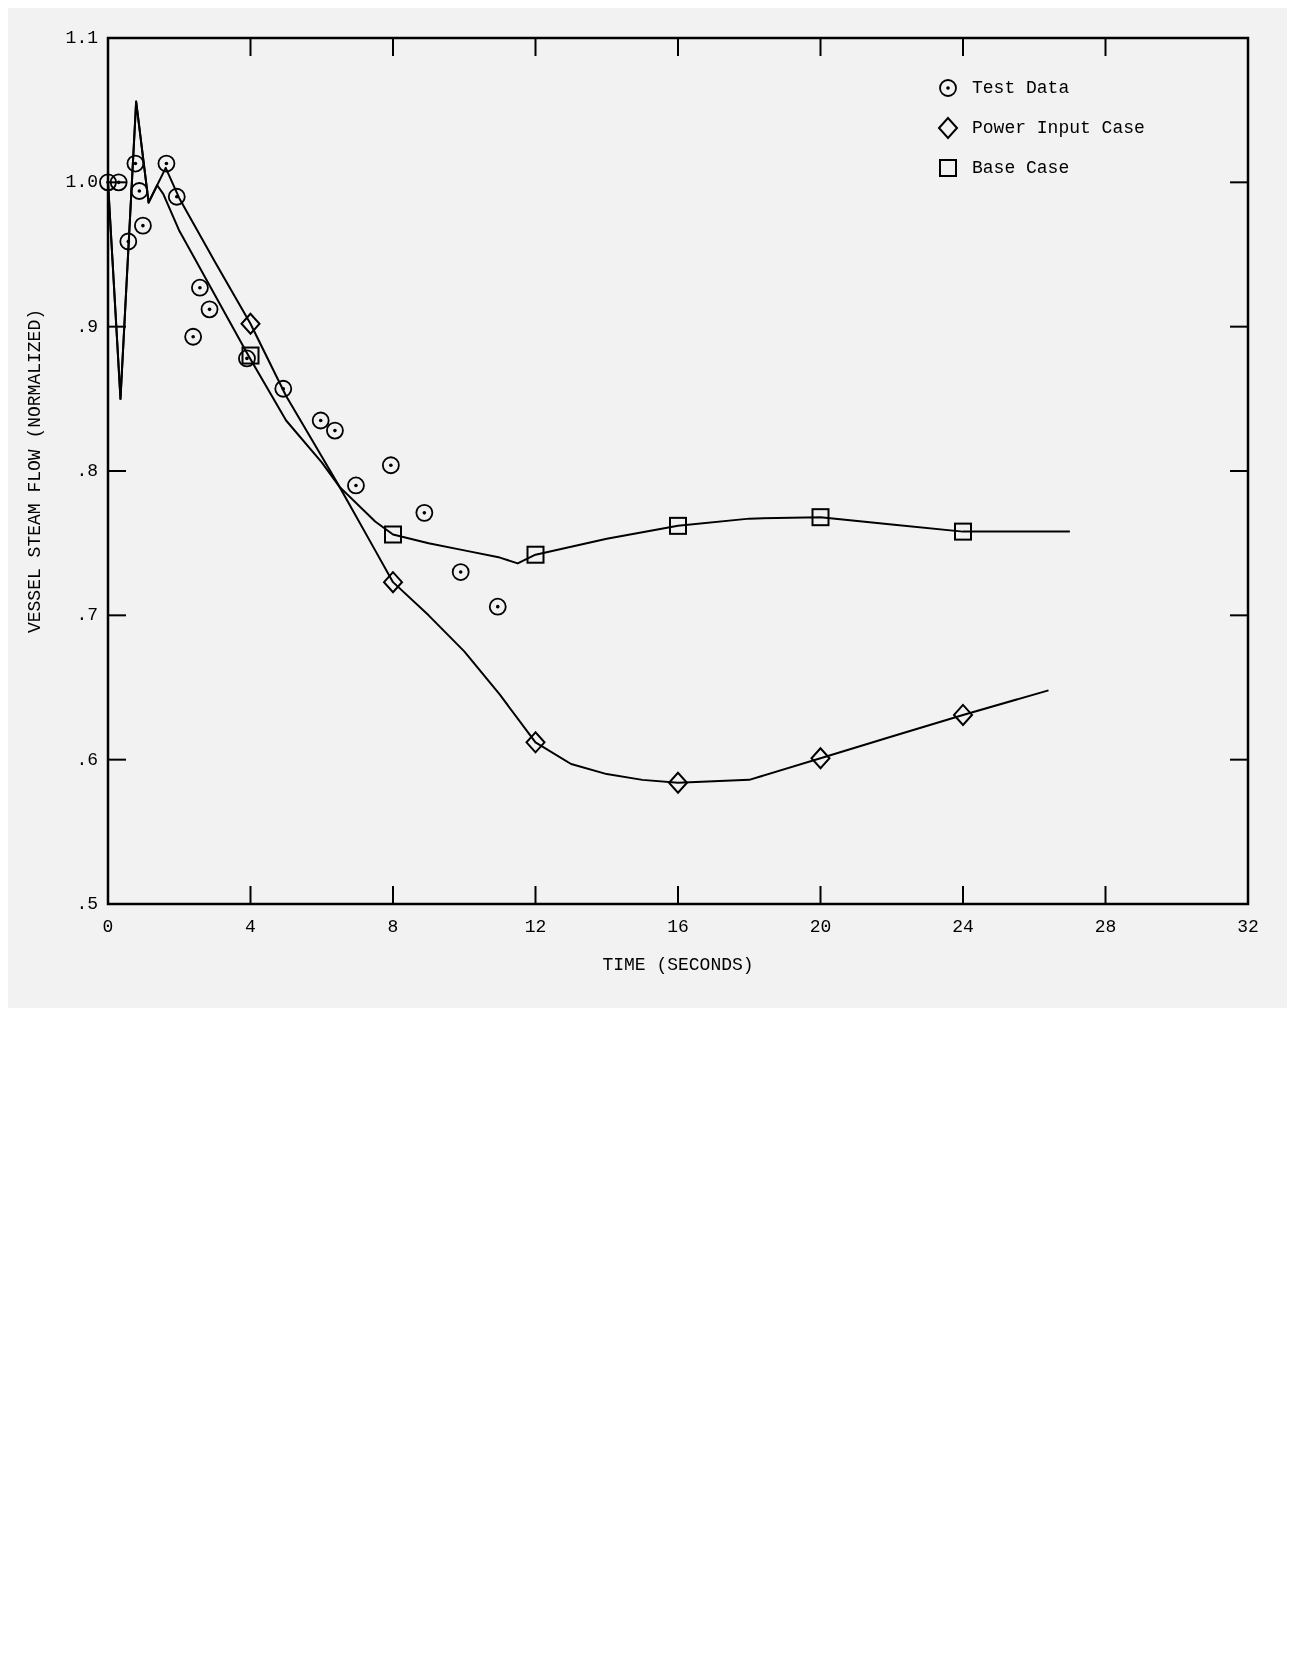 The image size is (1295, 1665). Describe the element at coordinates (81, 182) in the screenshot. I see `y-tick-label: 1.0` at that location.